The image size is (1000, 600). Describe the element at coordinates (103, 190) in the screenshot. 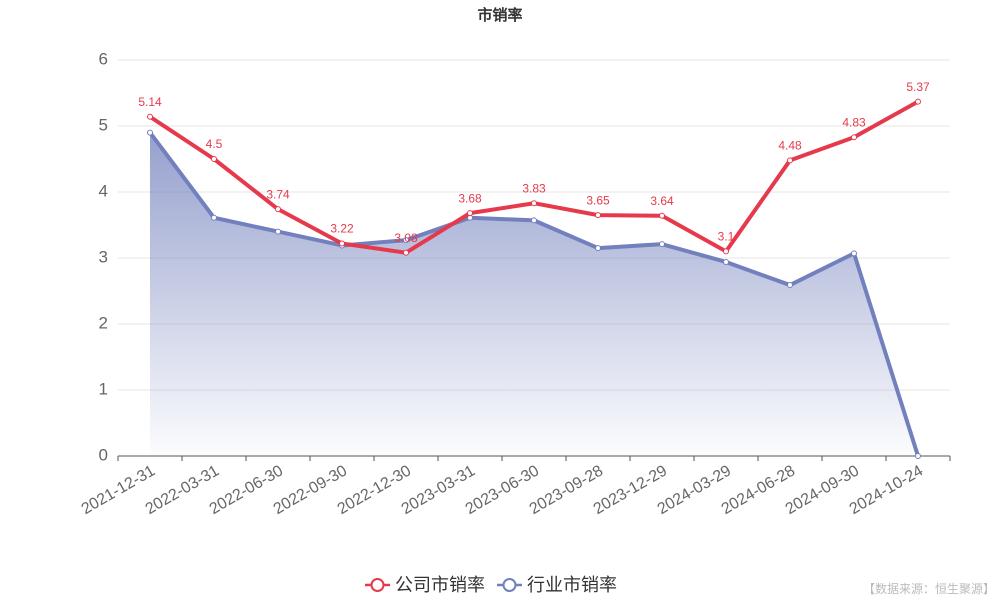

I see `y-tick-label: 4` at that location.